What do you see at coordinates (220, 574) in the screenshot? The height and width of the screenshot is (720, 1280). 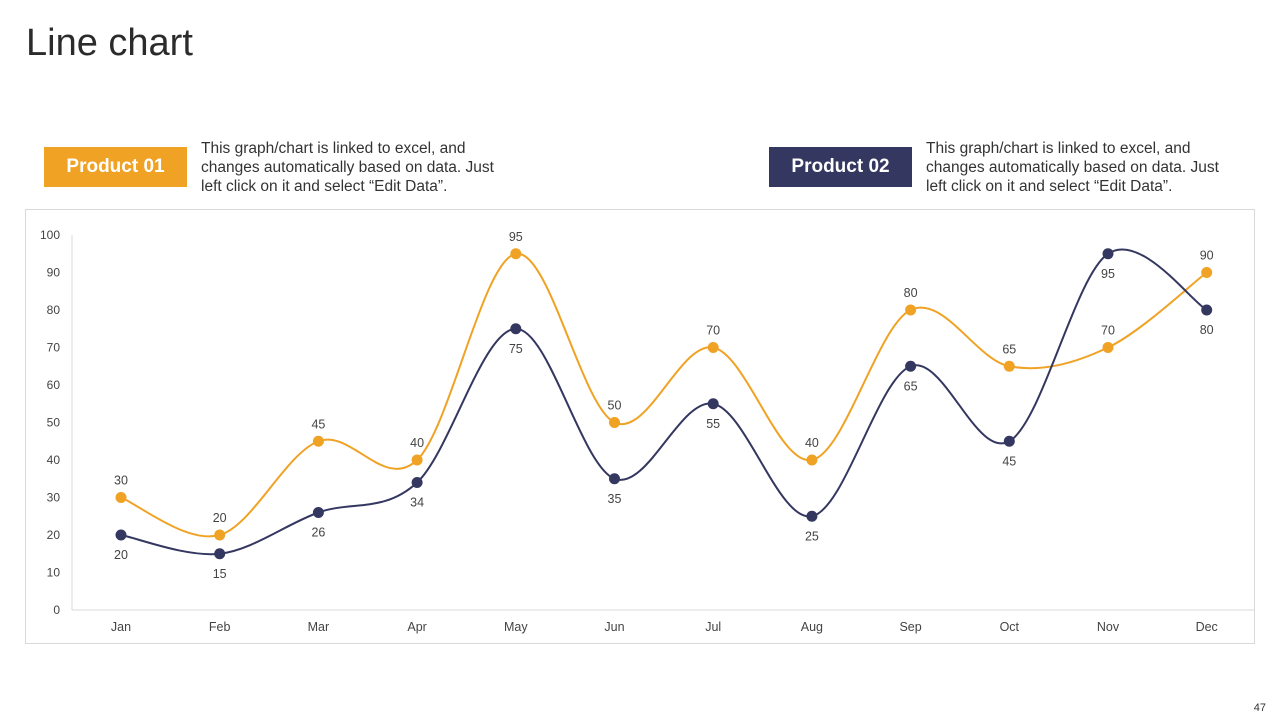 I see `product-02-data-label: 15` at bounding box center [220, 574].